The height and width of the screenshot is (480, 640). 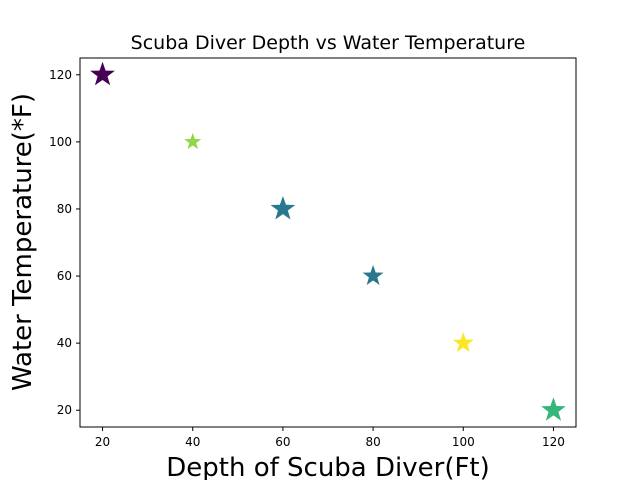 What do you see at coordinates (60, 75) in the screenshot?
I see `y-tick-label: 120` at bounding box center [60, 75].